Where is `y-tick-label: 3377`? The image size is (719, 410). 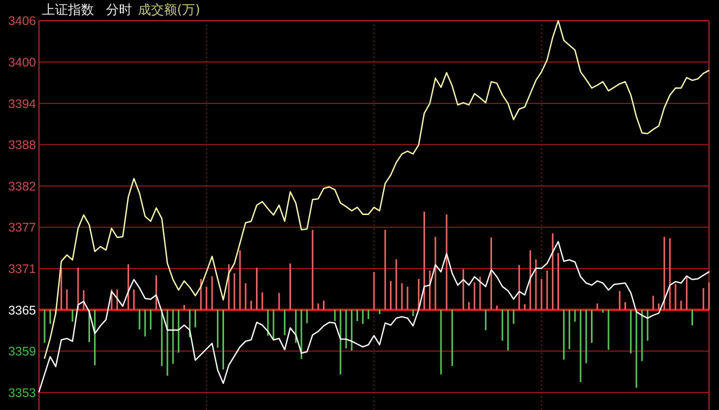 y-tick-label: 3377 is located at coordinates (22, 227).